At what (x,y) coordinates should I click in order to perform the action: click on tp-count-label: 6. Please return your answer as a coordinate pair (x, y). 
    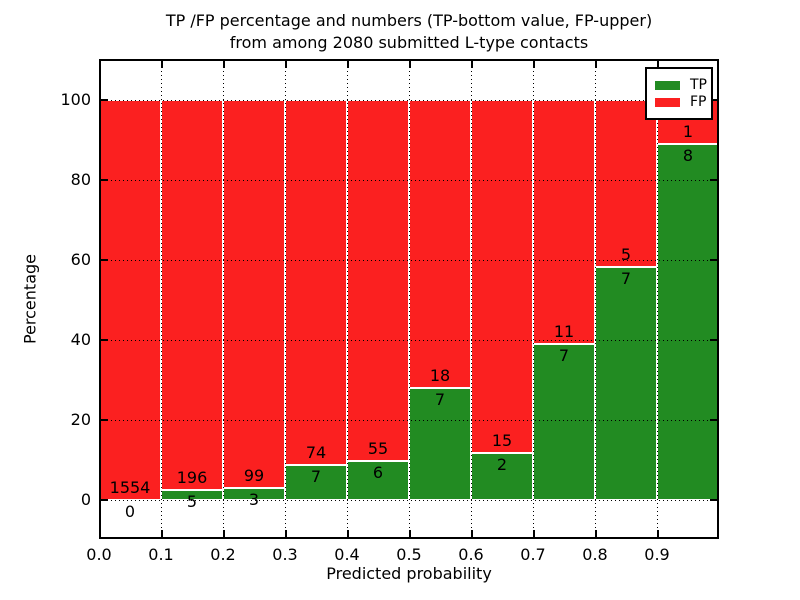
    Looking at the image, I should click on (378, 472).